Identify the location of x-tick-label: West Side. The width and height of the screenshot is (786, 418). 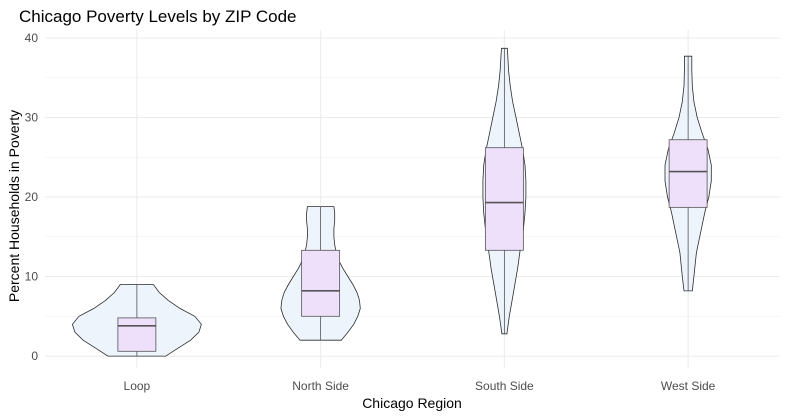
(688, 386).